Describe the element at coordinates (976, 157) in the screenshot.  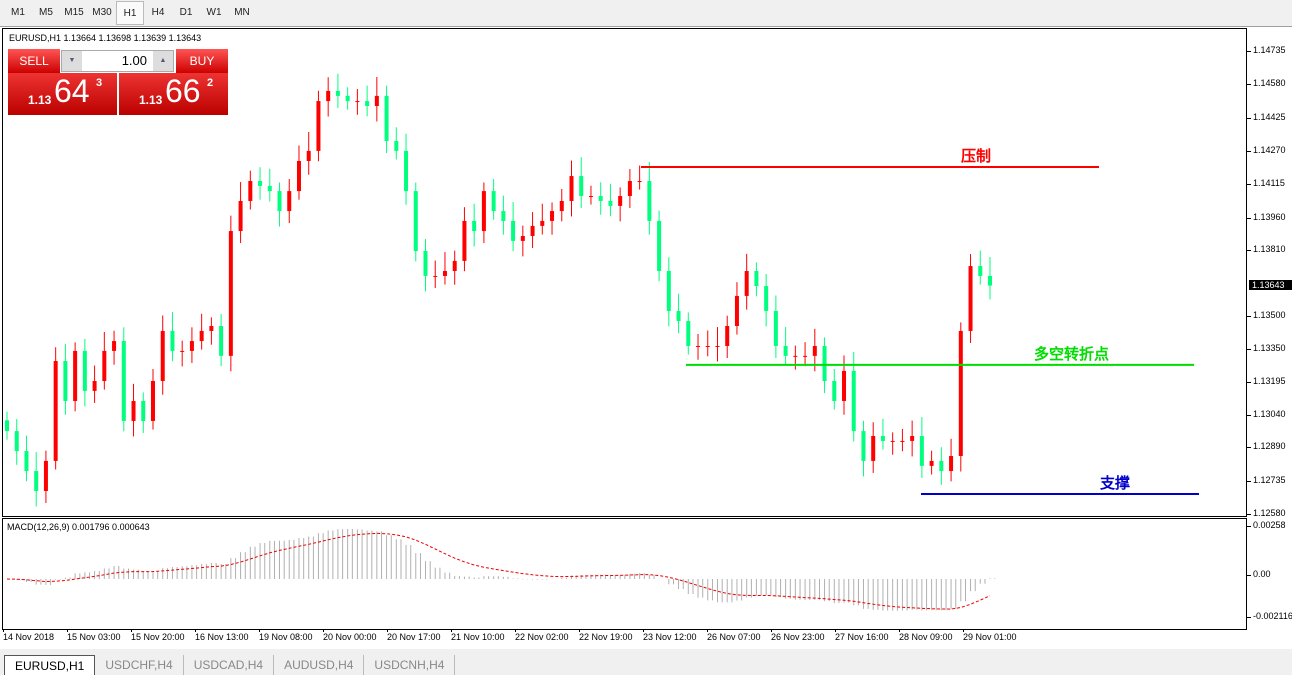
I see `level-label: 压制` at that location.